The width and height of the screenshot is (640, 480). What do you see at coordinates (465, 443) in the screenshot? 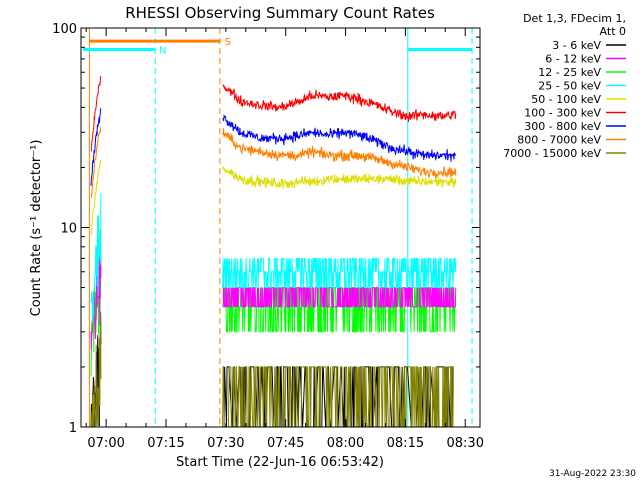
I see `x-tick-label: 08:30` at bounding box center [465, 443].